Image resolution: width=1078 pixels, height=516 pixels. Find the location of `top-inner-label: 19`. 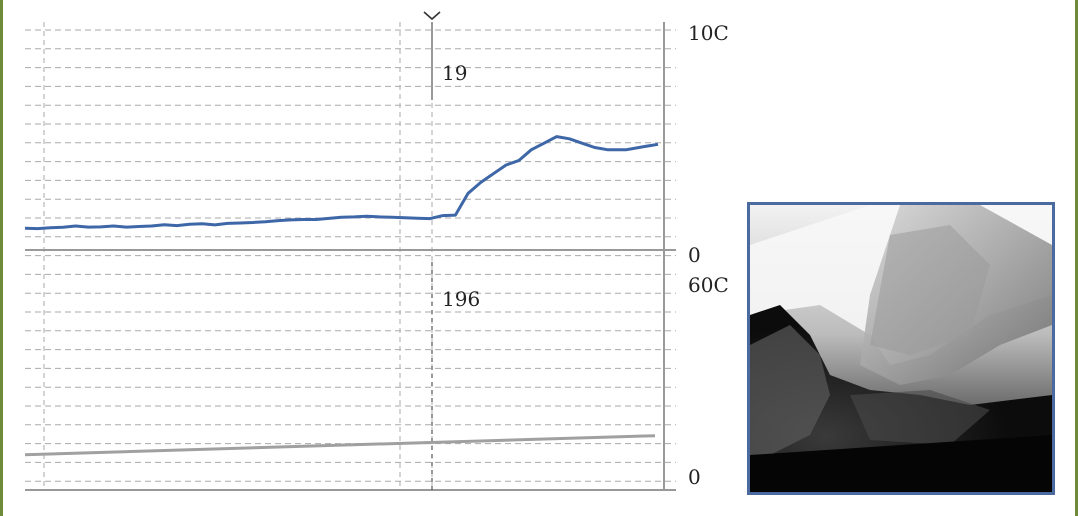

top-inner-label: 19 is located at coordinates (454, 73).